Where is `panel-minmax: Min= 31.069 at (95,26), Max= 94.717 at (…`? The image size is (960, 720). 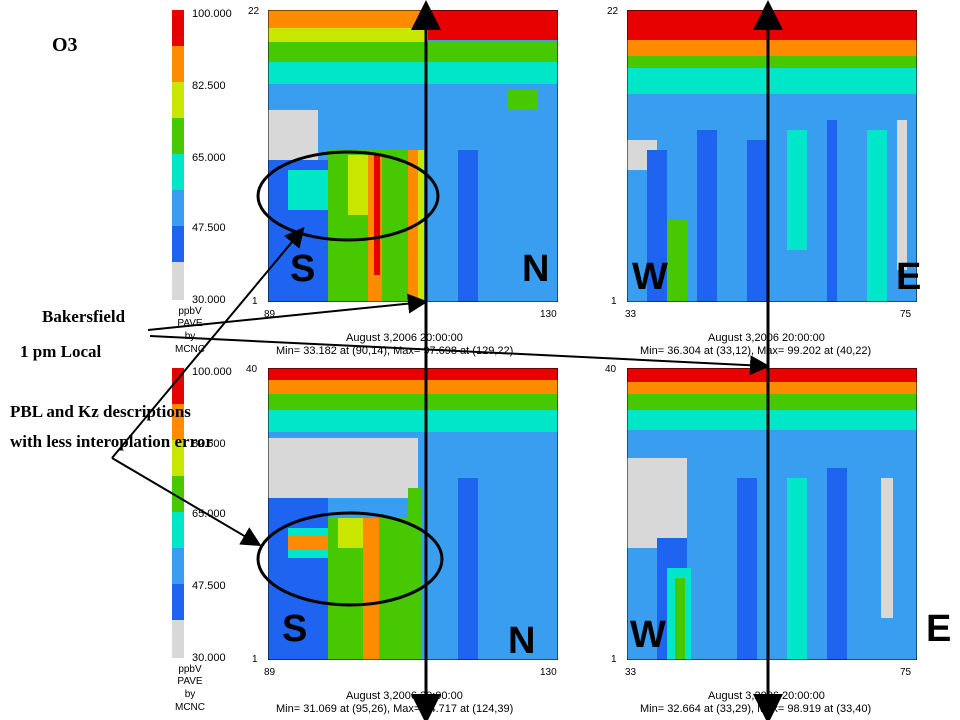 panel-minmax: Min= 31.069 at (95,26), Max= 94.717 at (… is located at coordinates (395, 709).